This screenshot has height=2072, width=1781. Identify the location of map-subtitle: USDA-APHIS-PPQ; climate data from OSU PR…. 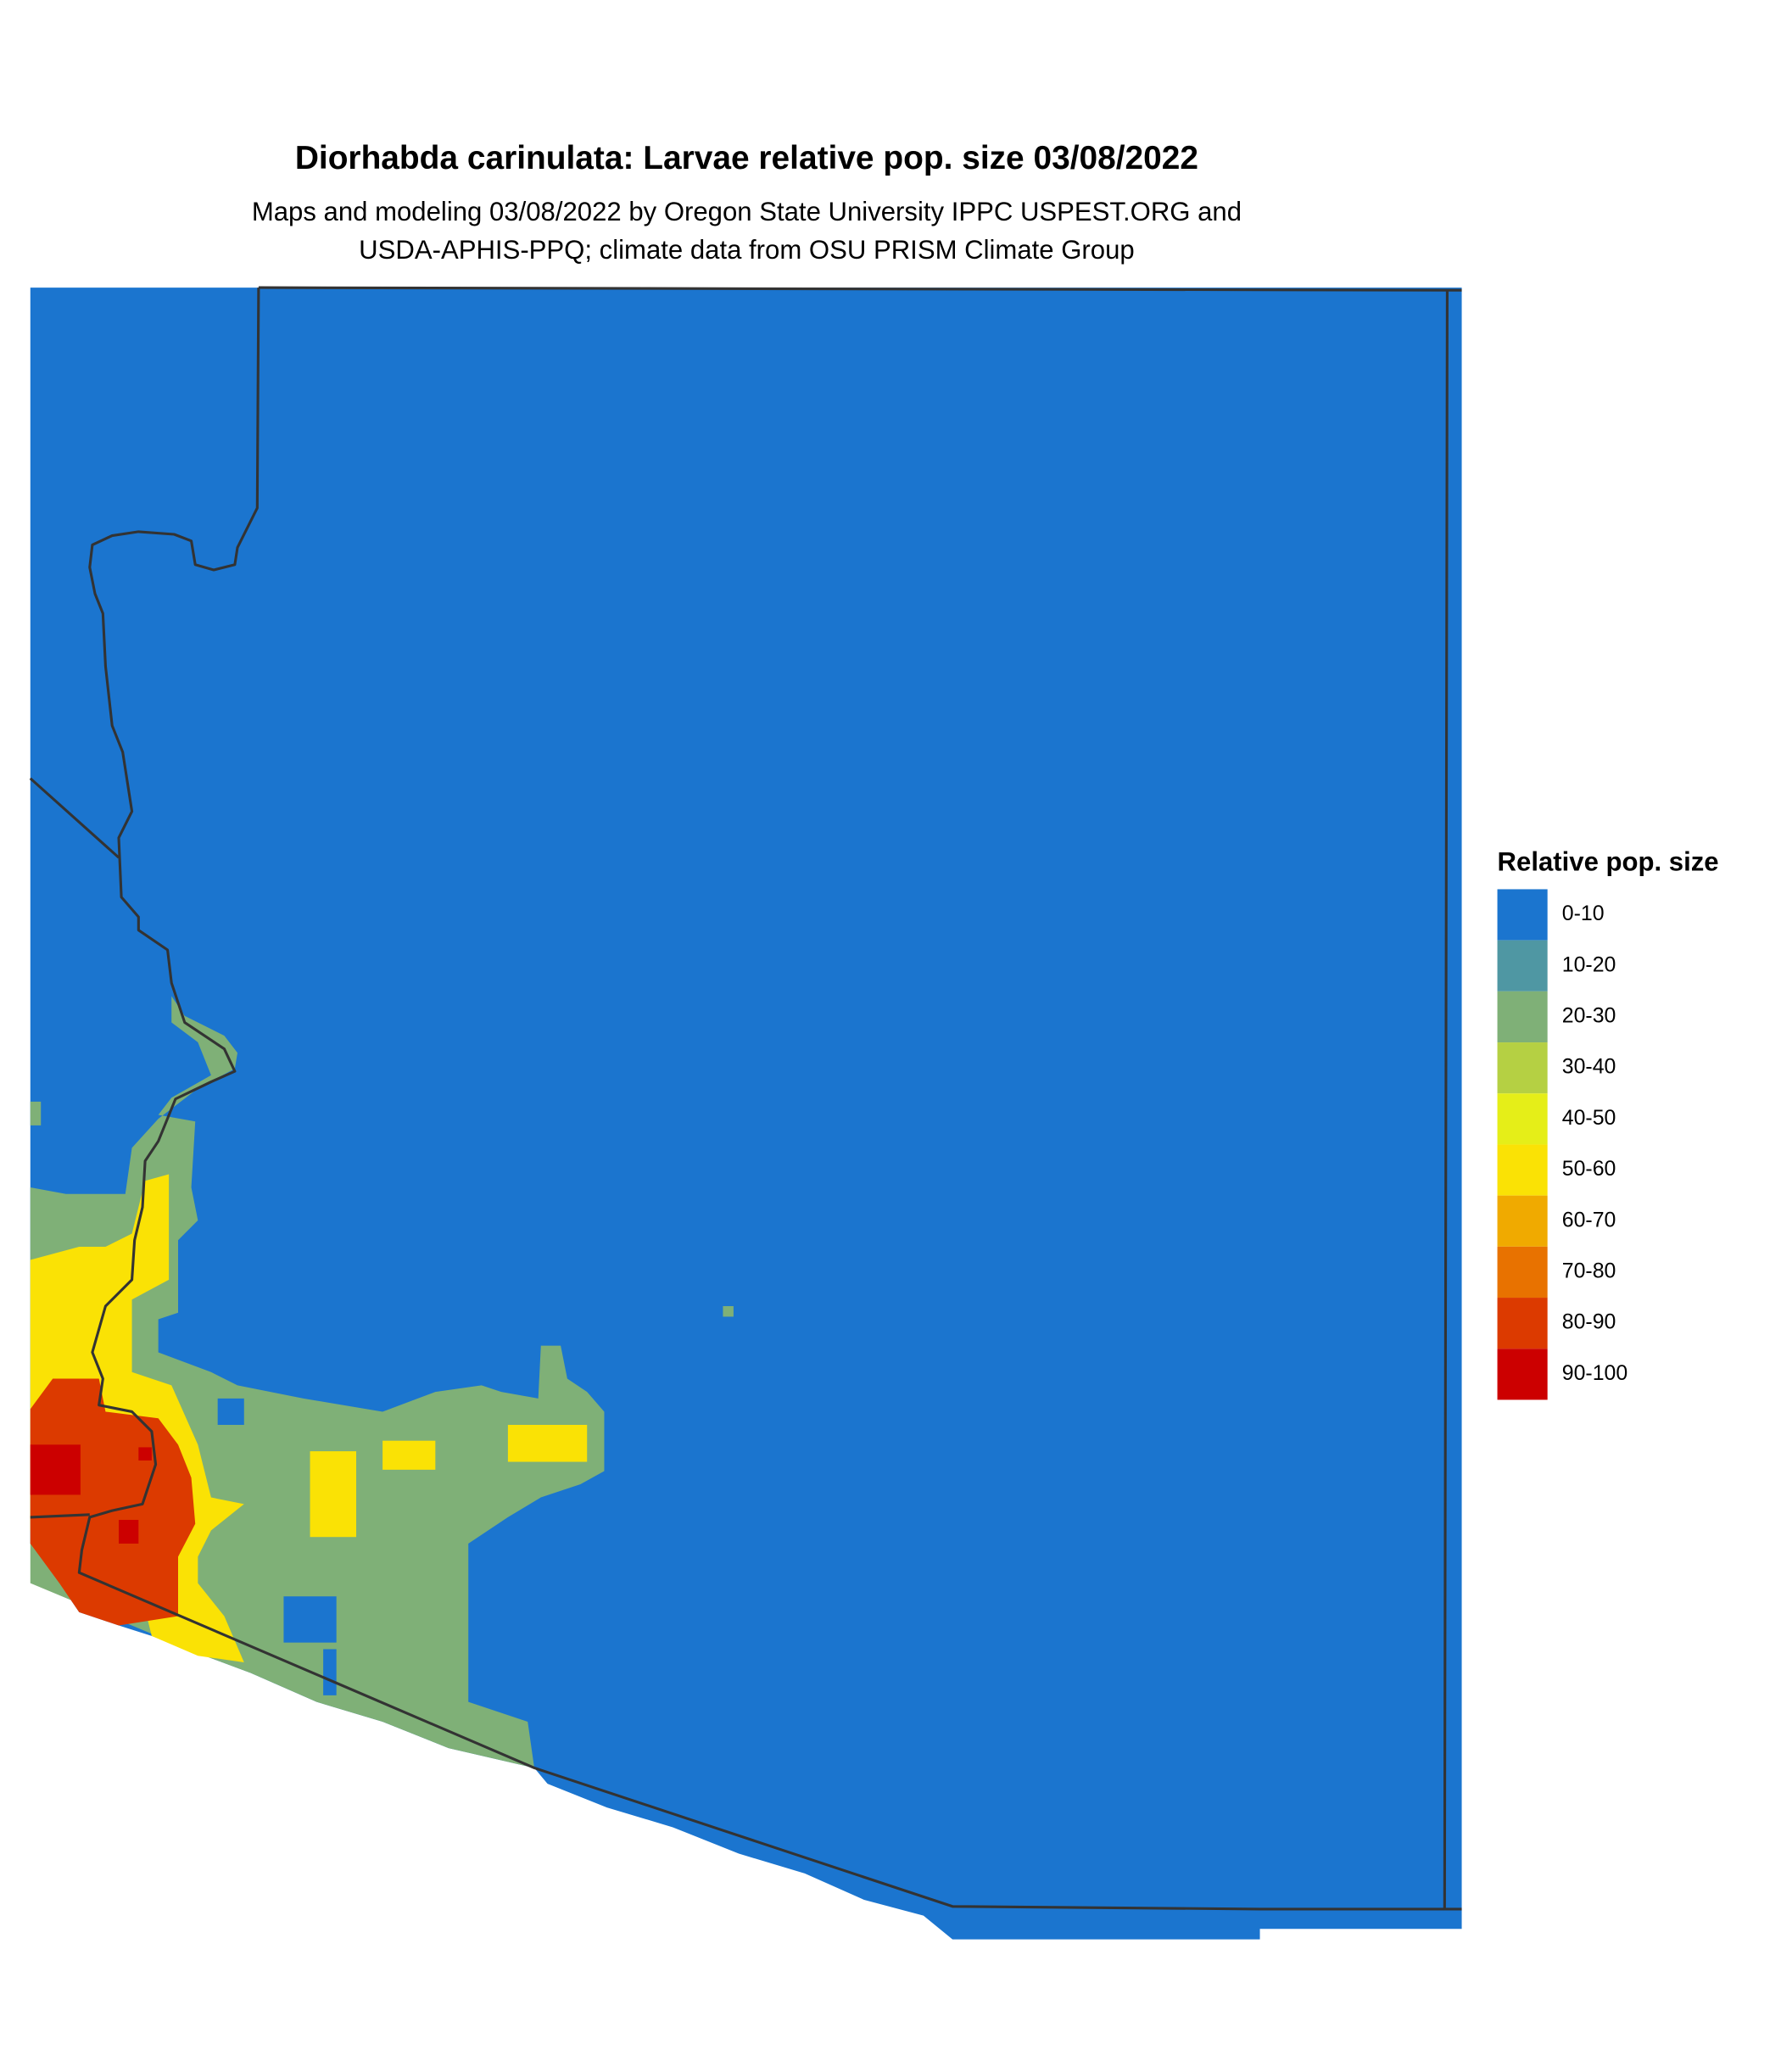
(747, 250).